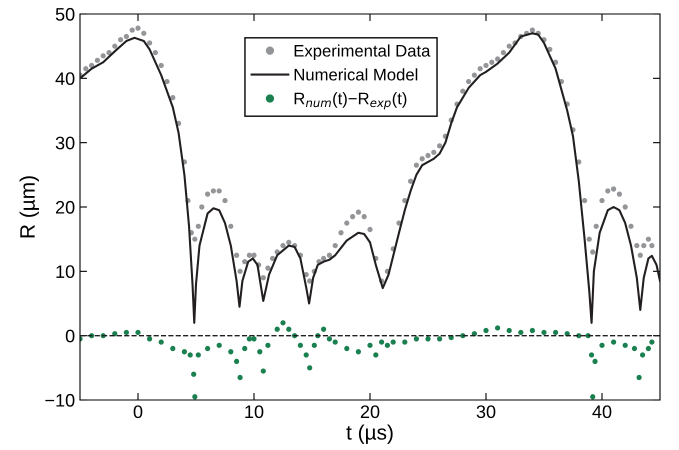 This screenshot has width=679, height=450. I want to click on y-tick-label: 40, so click(64, 79).